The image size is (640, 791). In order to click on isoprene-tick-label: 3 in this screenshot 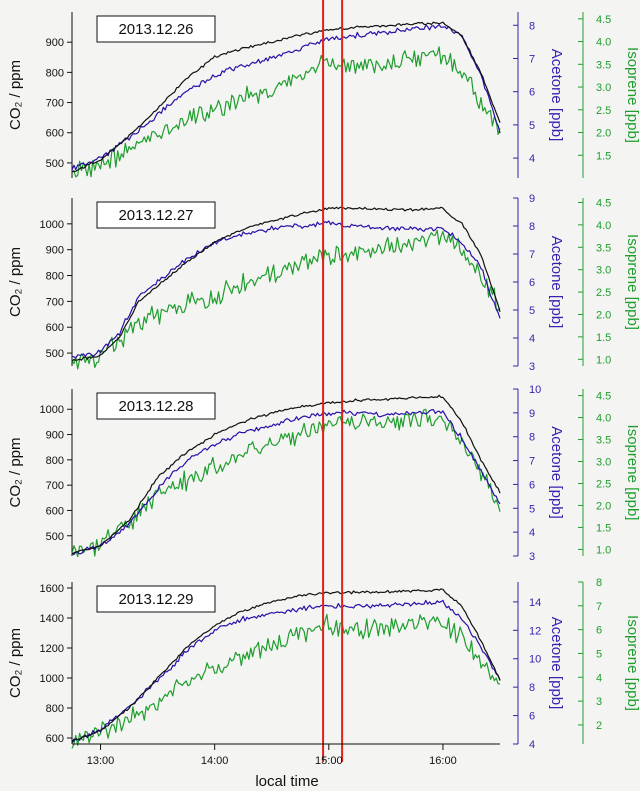, I will do `click(599, 702)`.